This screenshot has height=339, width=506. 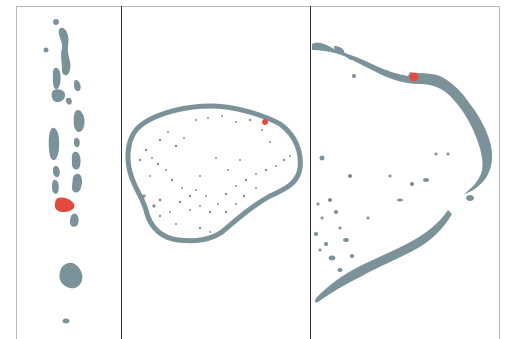 I want to click on atoll-rim, so click(x=214, y=173).